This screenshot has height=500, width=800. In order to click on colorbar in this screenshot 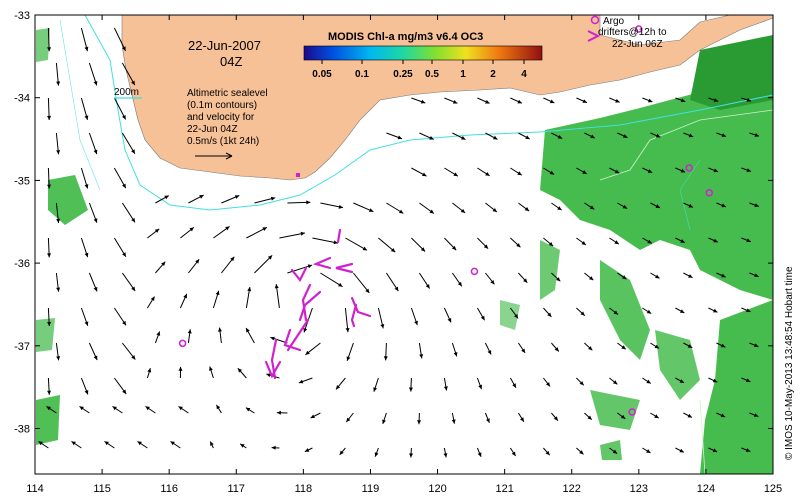, I will do `click(423, 53)`.